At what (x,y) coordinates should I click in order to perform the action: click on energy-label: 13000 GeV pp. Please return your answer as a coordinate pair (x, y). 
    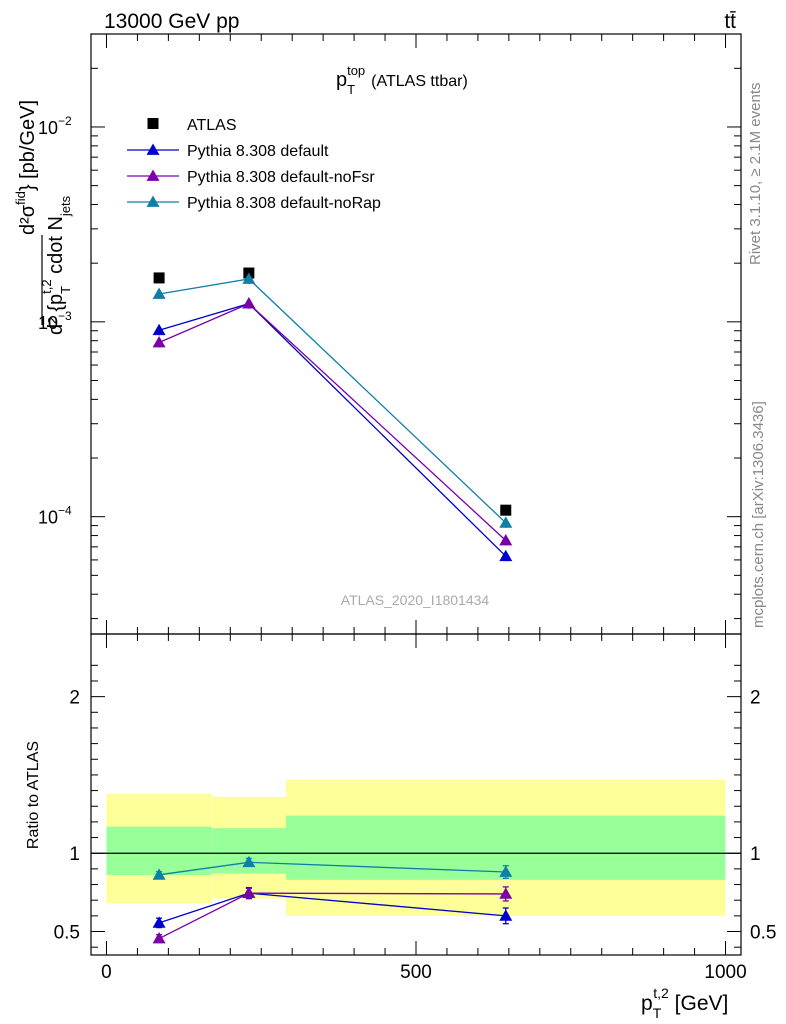
    Looking at the image, I should click on (171, 21).